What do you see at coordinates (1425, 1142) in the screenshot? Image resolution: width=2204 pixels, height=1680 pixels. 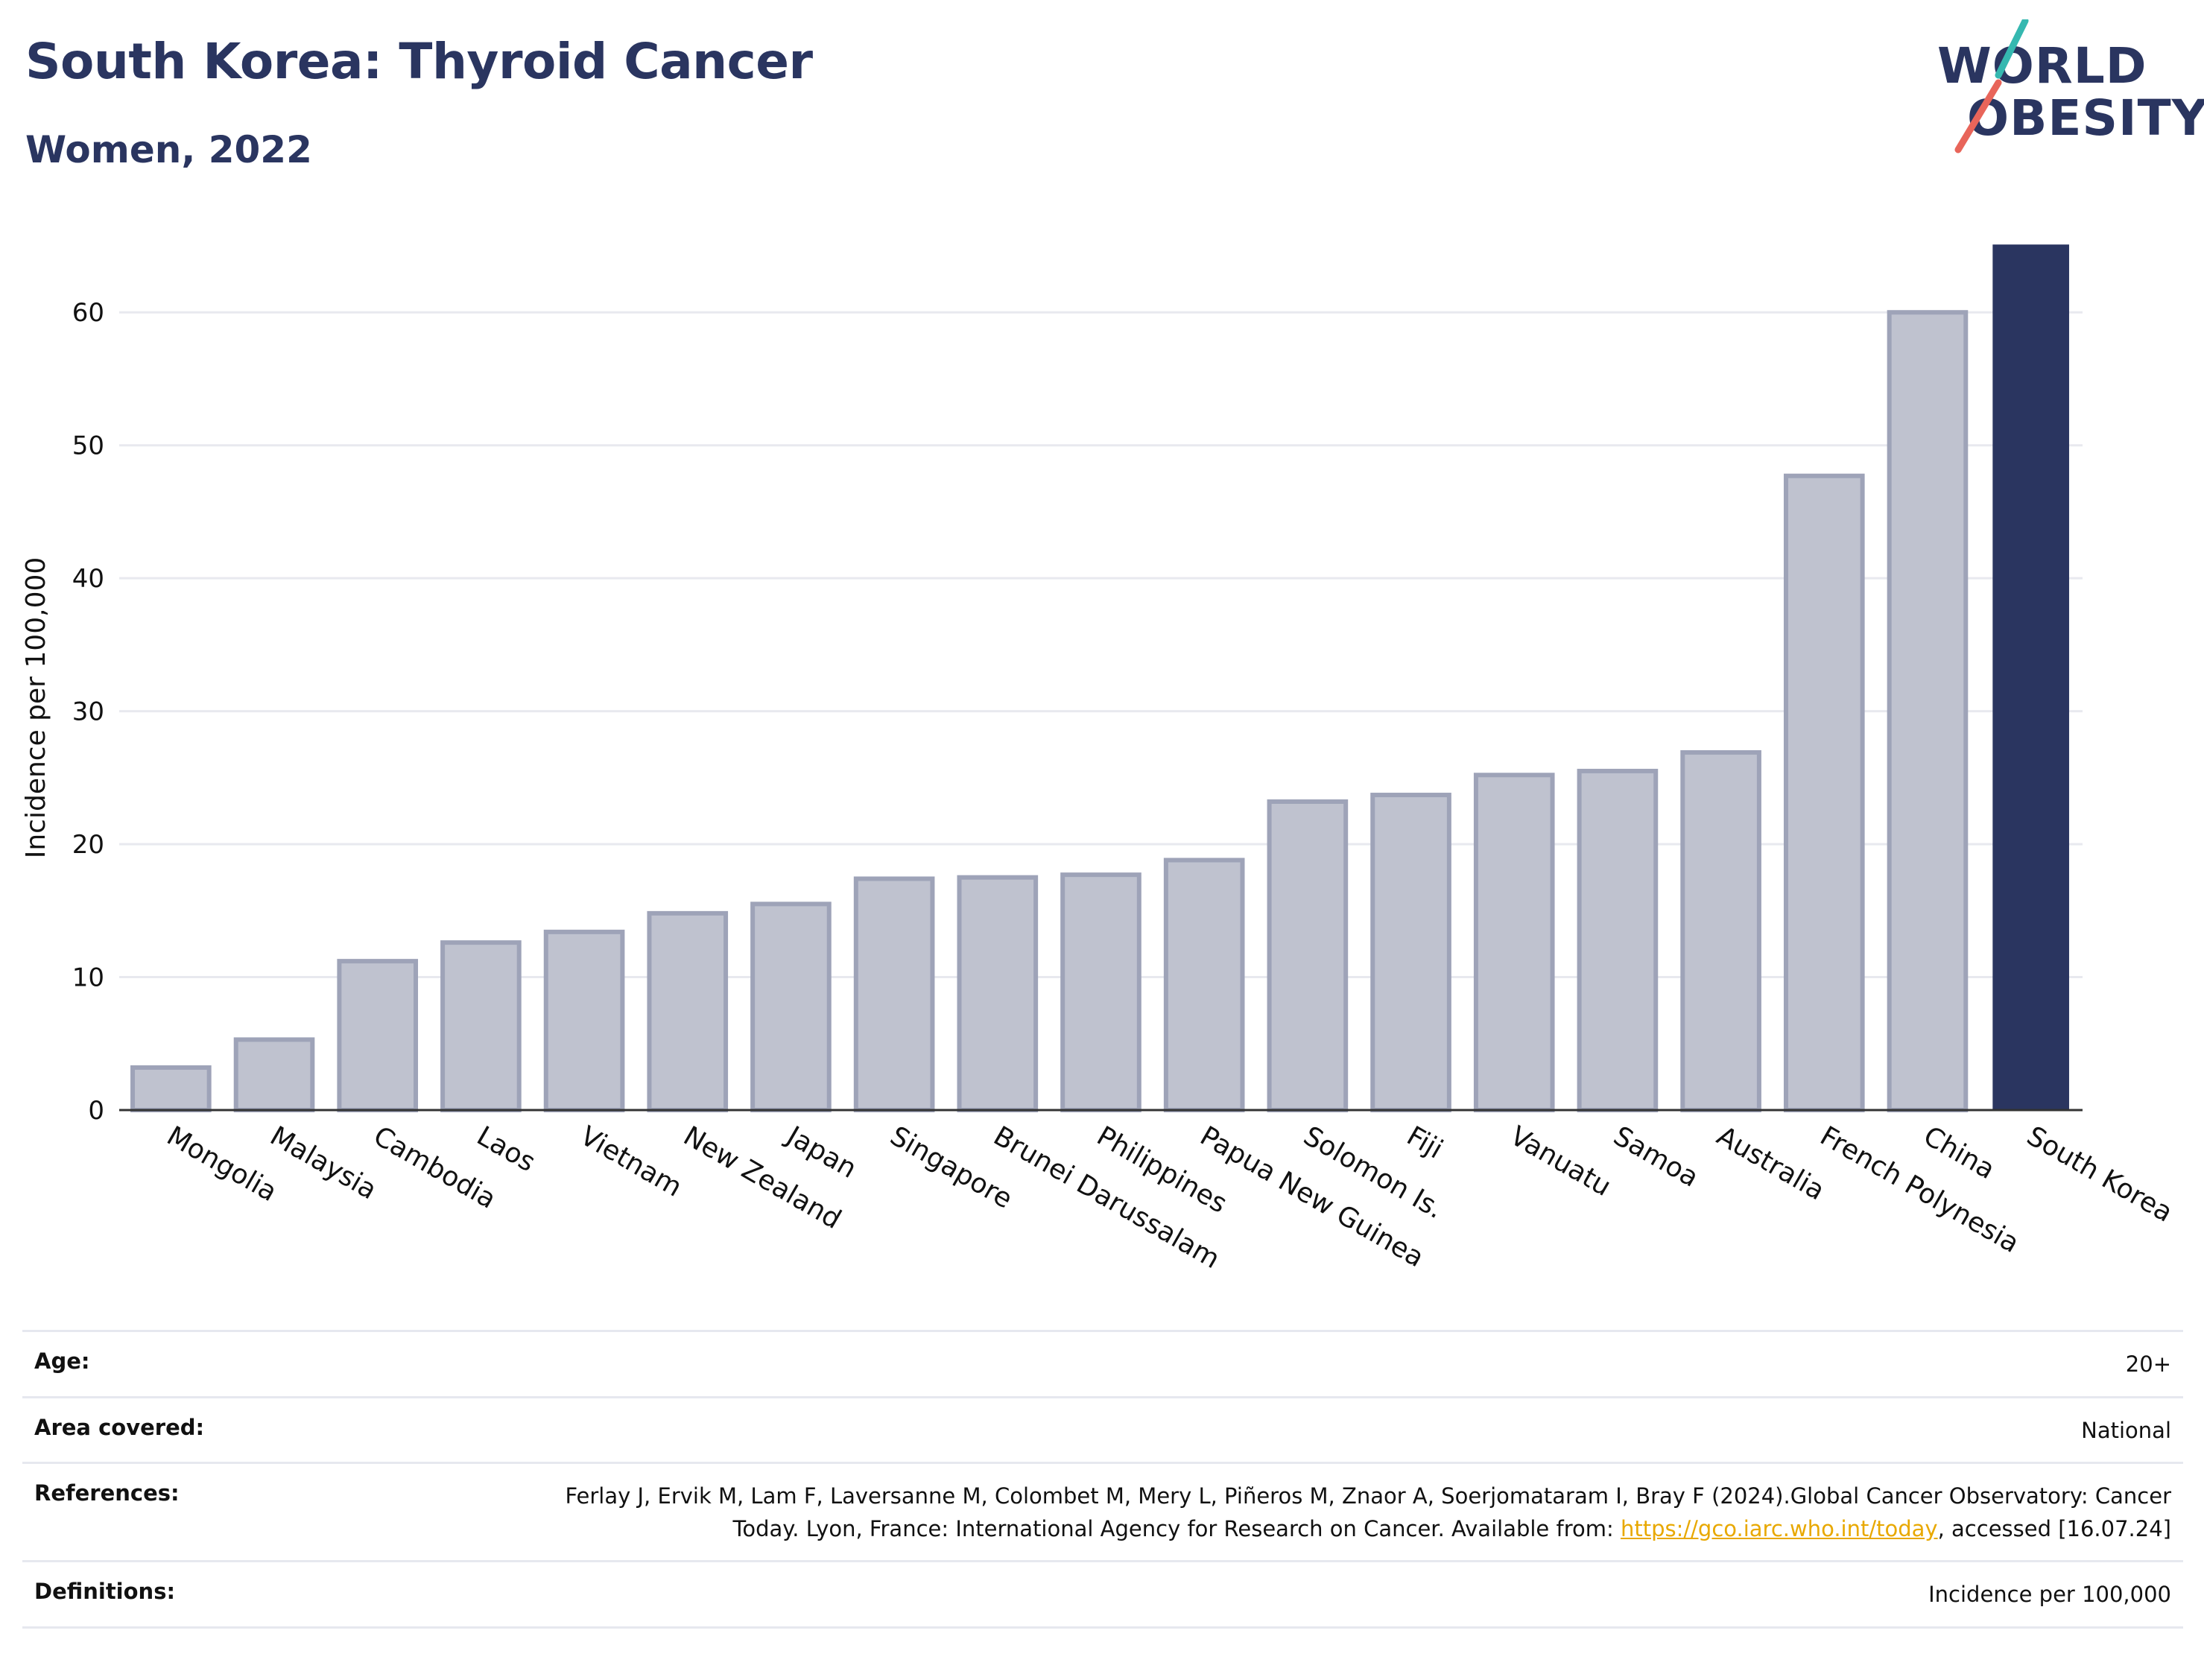 I see `x-tick-label: Fiji` at bounding box center [1425, 1142].